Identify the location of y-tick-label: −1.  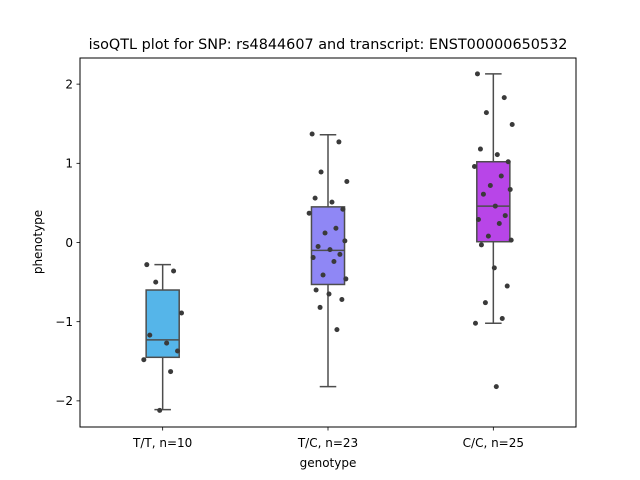
(64, 322).